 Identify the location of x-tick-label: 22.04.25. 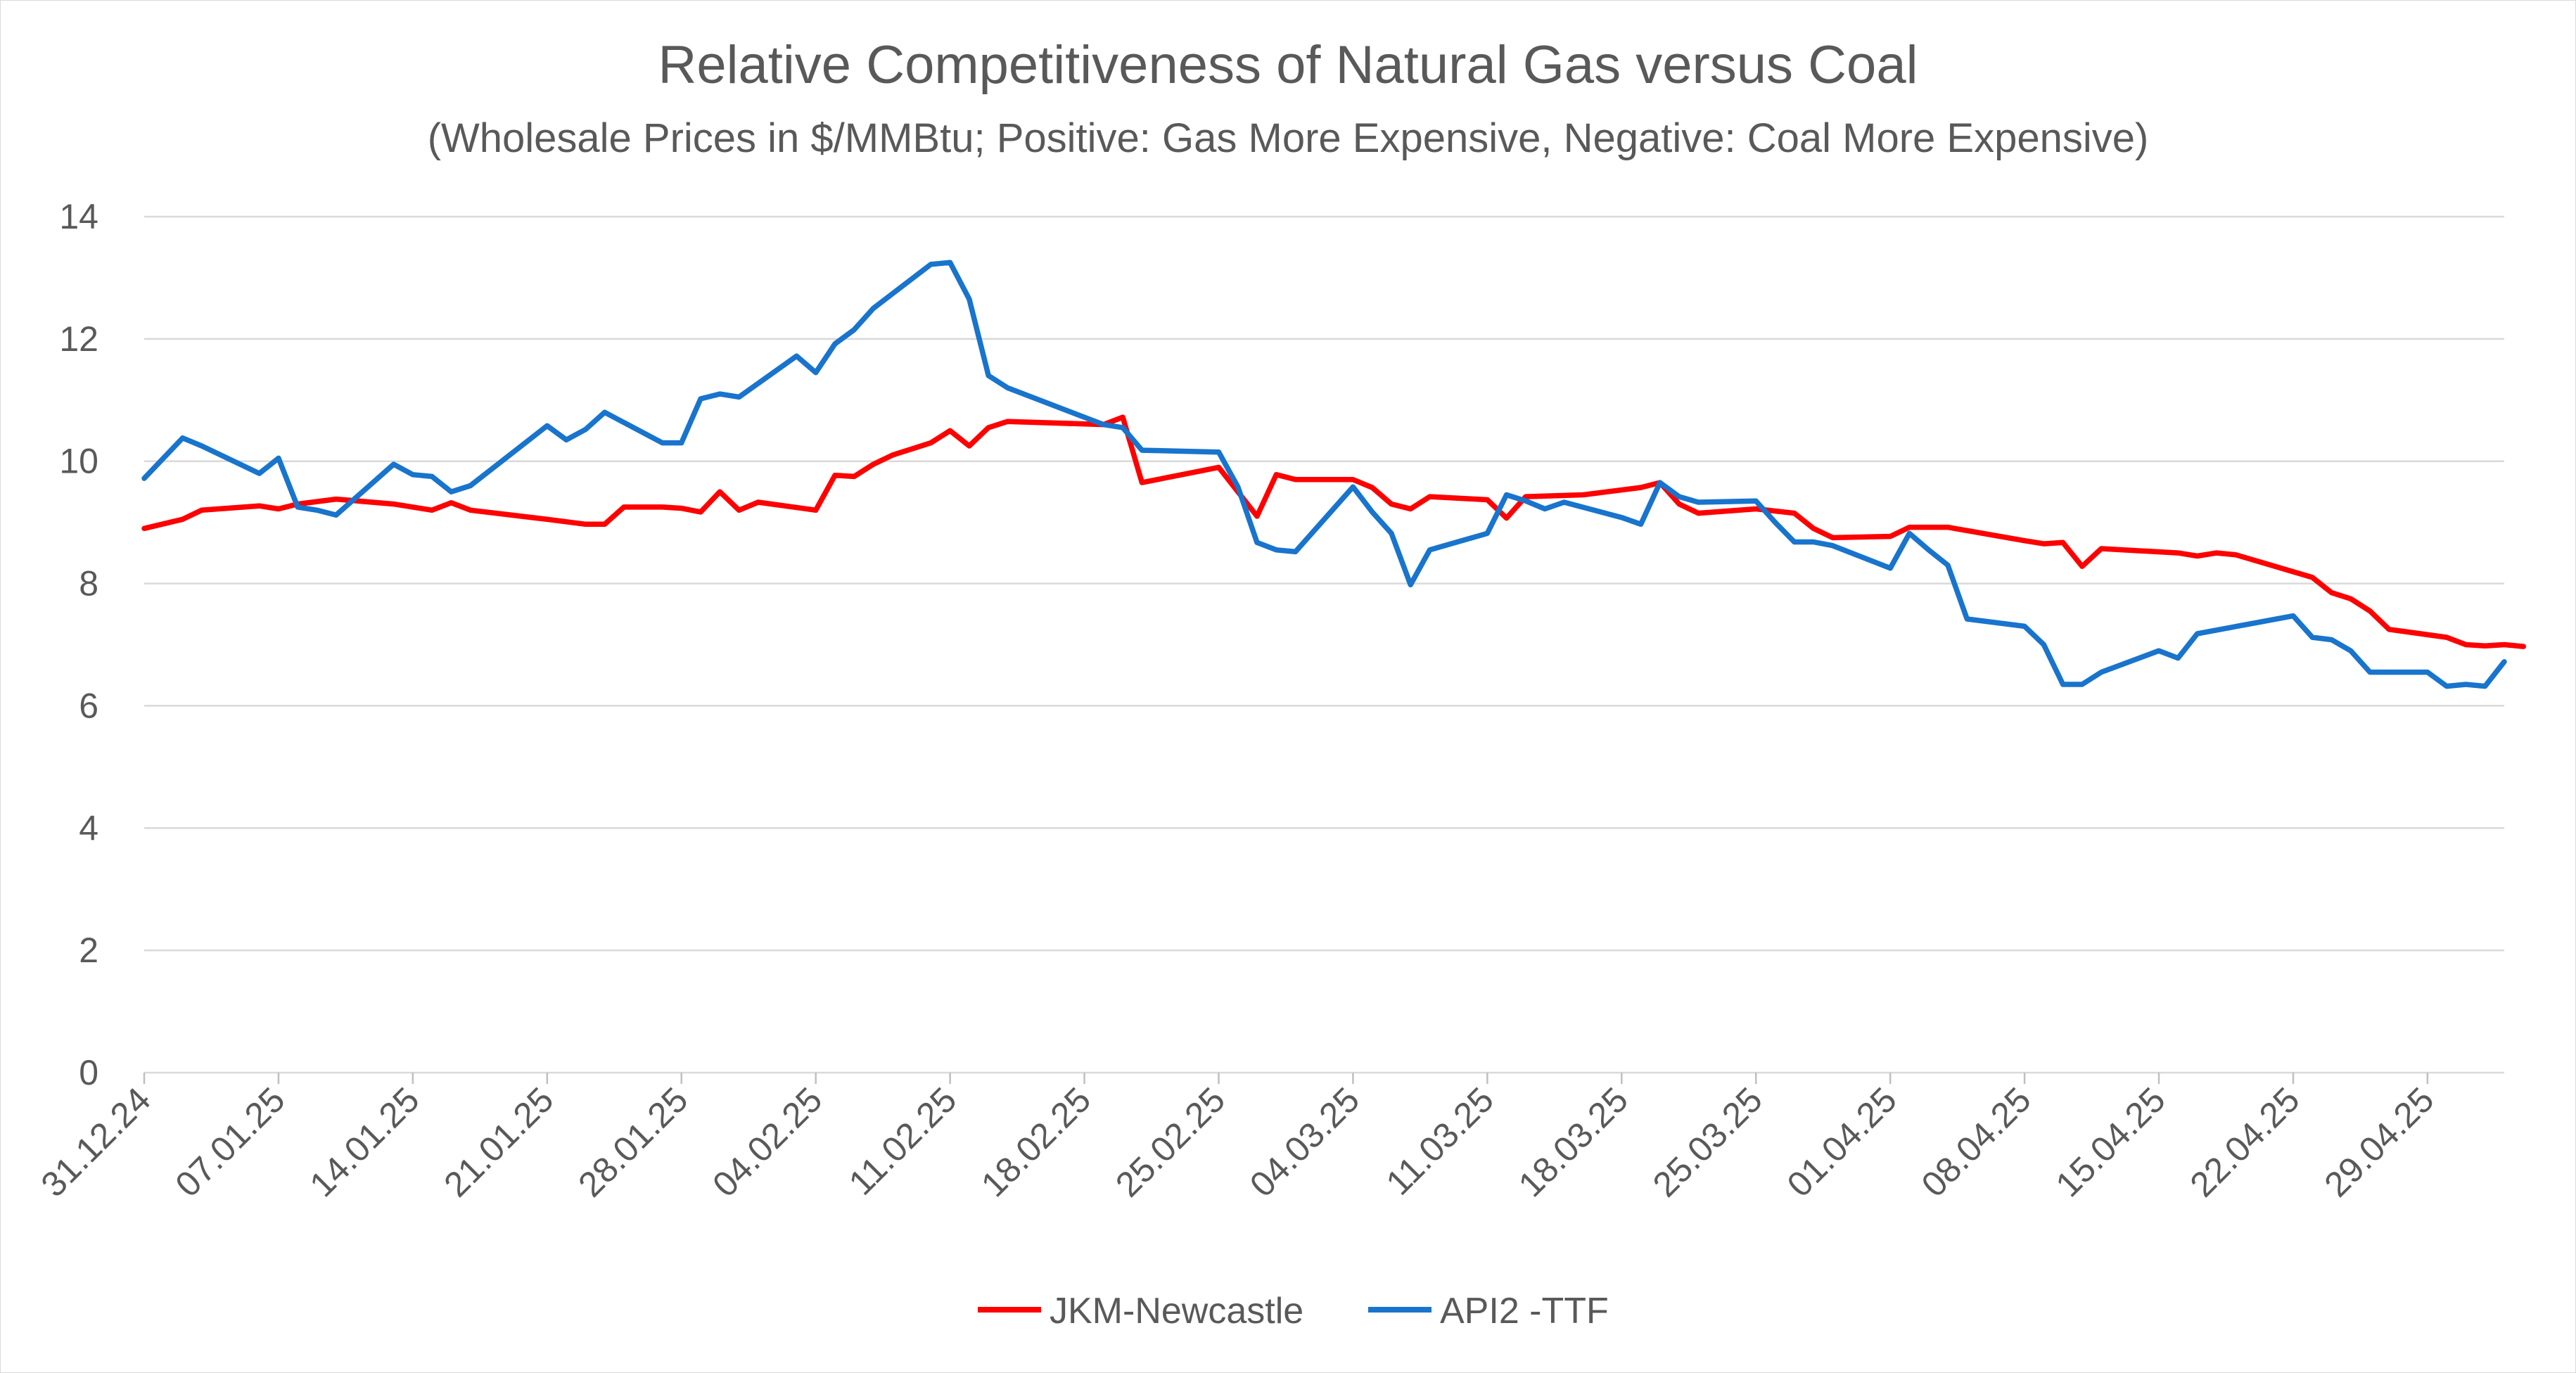
(2245, 1142).